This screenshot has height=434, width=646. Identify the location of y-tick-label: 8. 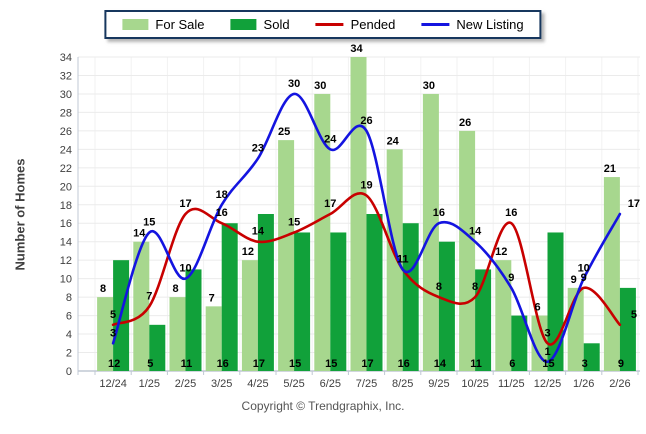
(69, 298).